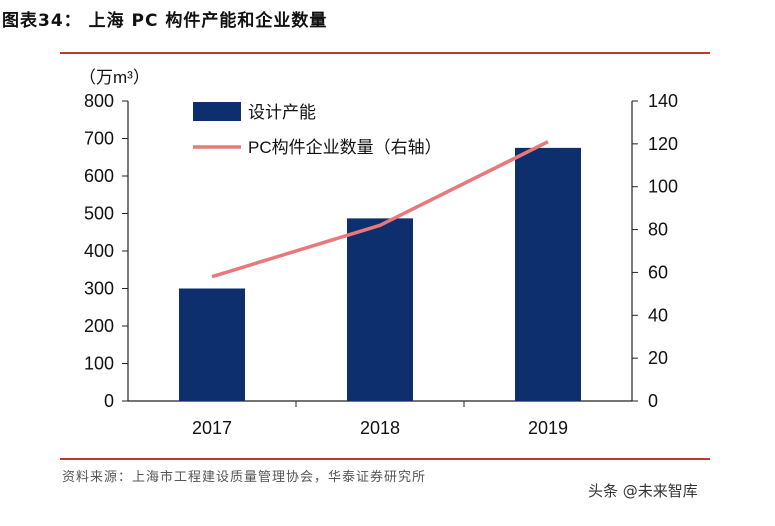 The width and height of the screenshot is (775, 526). Describe the element at coordinates (99, 251) in the screenshot. I see `left-tick-label: 400` at that location.